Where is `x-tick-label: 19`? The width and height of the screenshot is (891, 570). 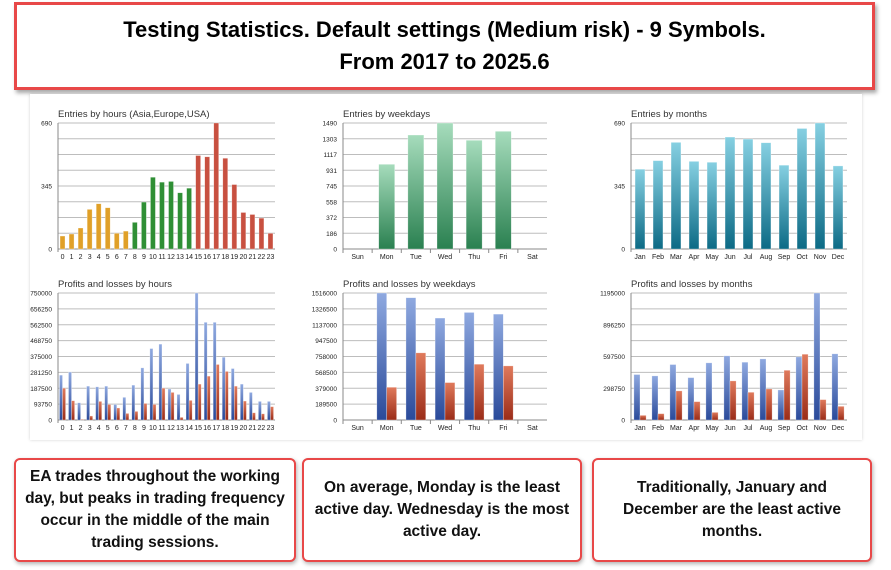 x-tick-label: 19 is located at coordinates (234, 428).